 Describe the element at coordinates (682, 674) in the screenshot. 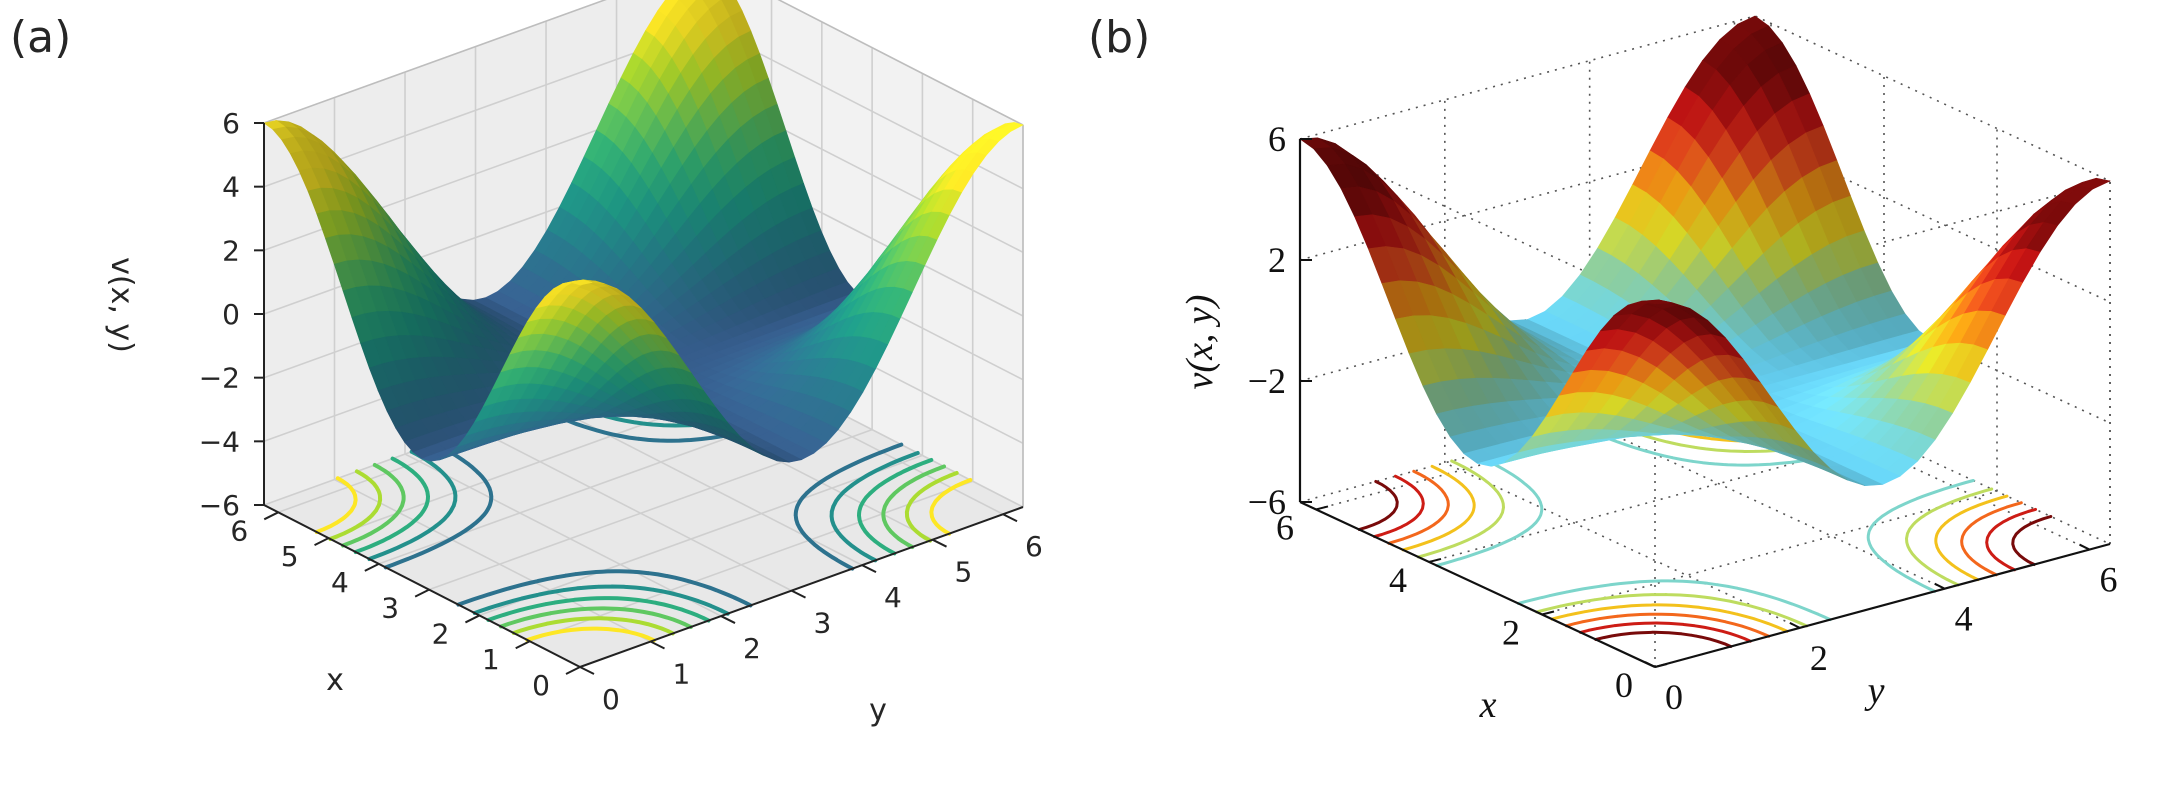

I see `y-tick-label: 1` at that location.